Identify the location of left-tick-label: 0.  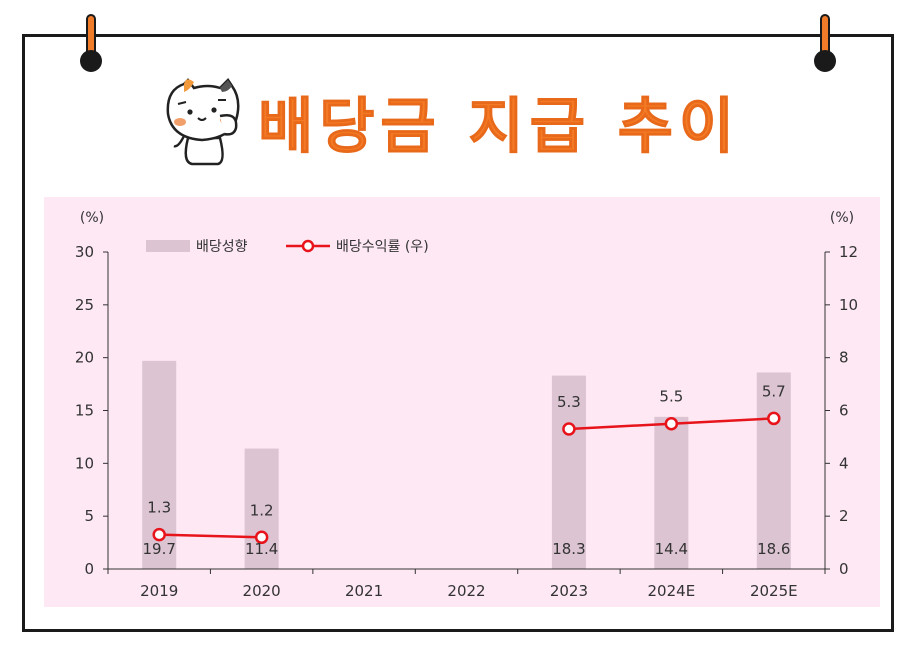
(89, 569).